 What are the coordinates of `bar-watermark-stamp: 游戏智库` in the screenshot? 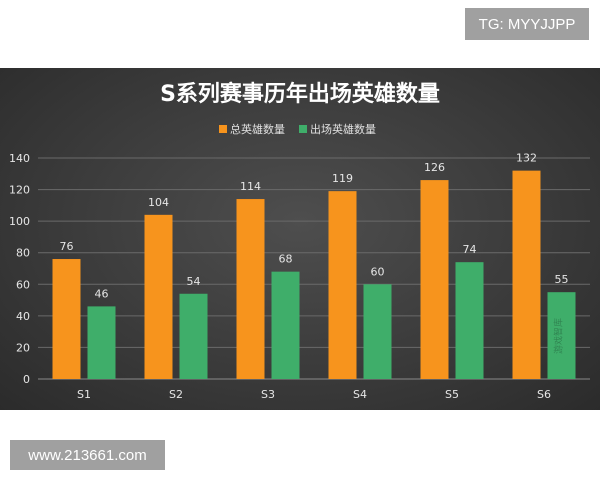 It's located at (559, 336).